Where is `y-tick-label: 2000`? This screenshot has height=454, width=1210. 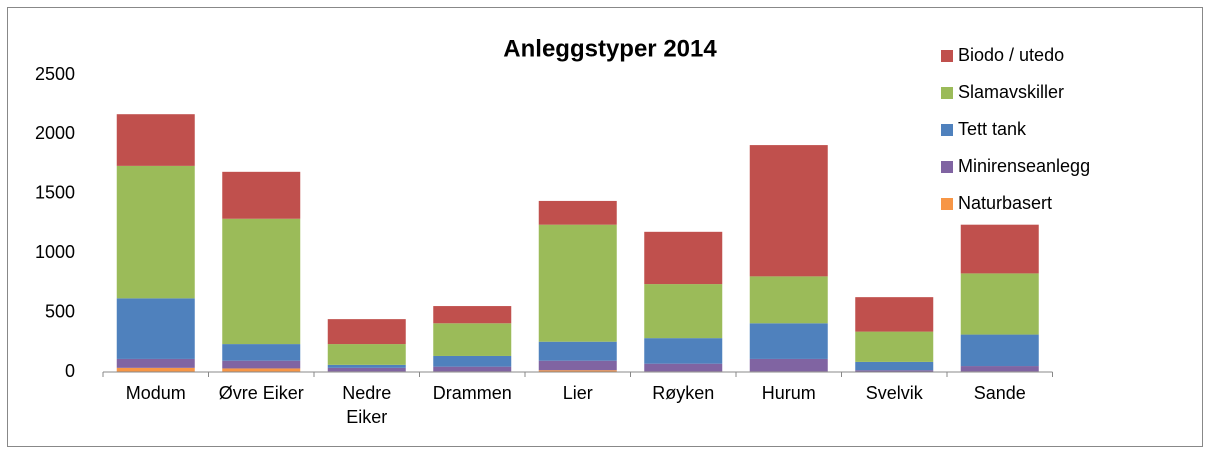 y-tick-label: 2000 is located at coordinates (55, 133).